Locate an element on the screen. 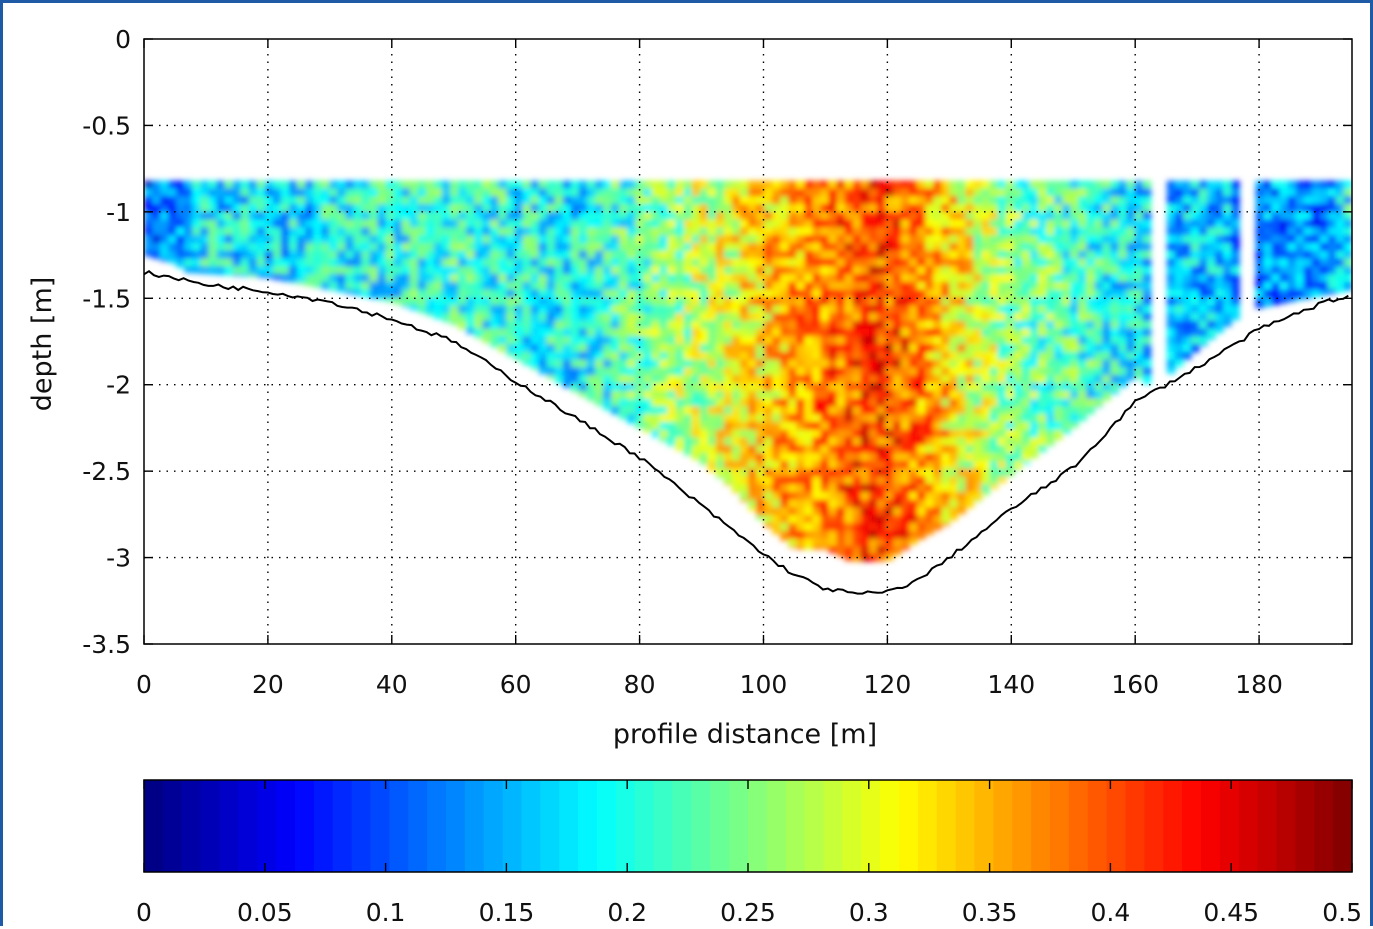  colorbar-tick-label: 0 is located at coordinates (144, 912).